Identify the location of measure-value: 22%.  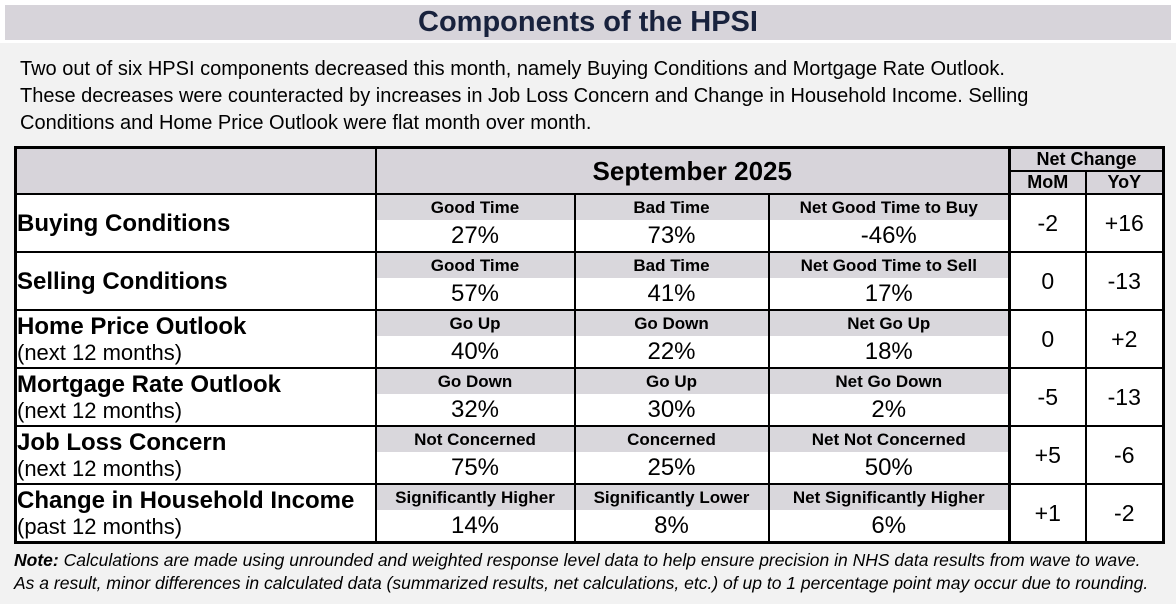
(671, 351).